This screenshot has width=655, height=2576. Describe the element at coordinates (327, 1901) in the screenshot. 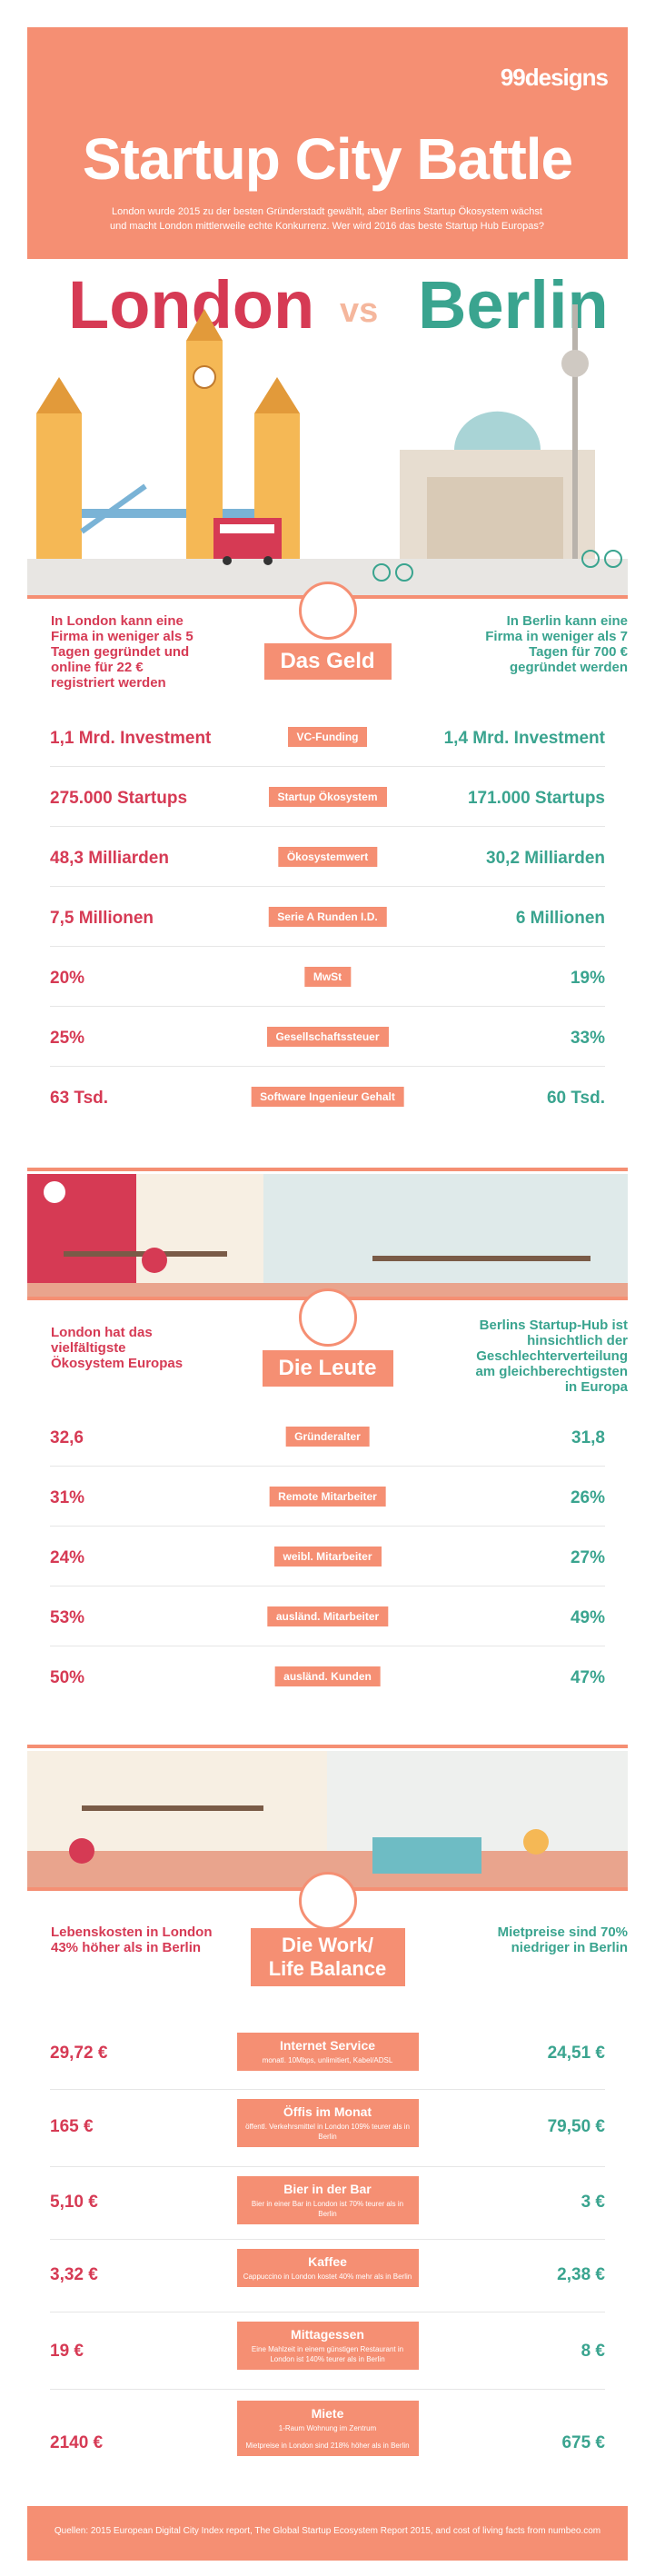

I see `coffee-cup-icon` at that location.